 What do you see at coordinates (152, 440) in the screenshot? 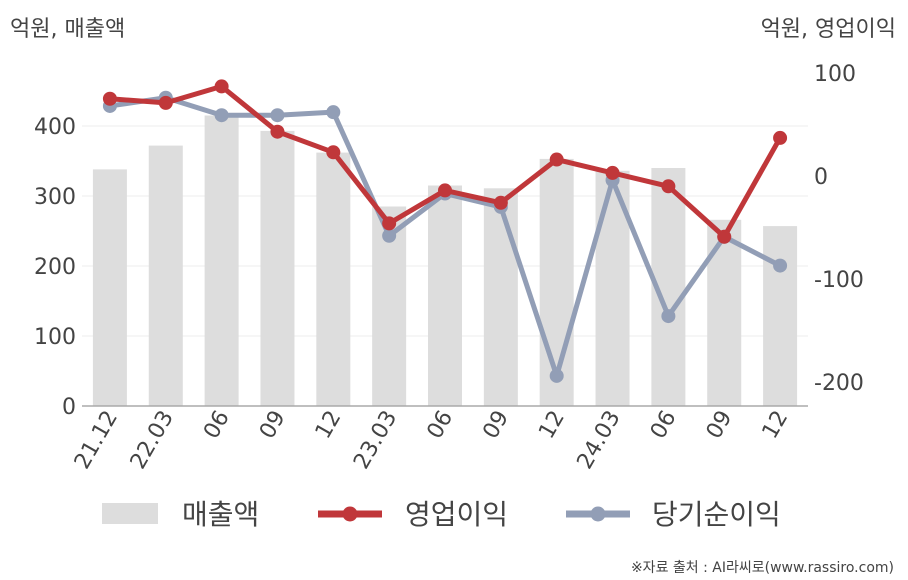
I see `x-tick-label: 22.03` at bounding box center [152, 440].